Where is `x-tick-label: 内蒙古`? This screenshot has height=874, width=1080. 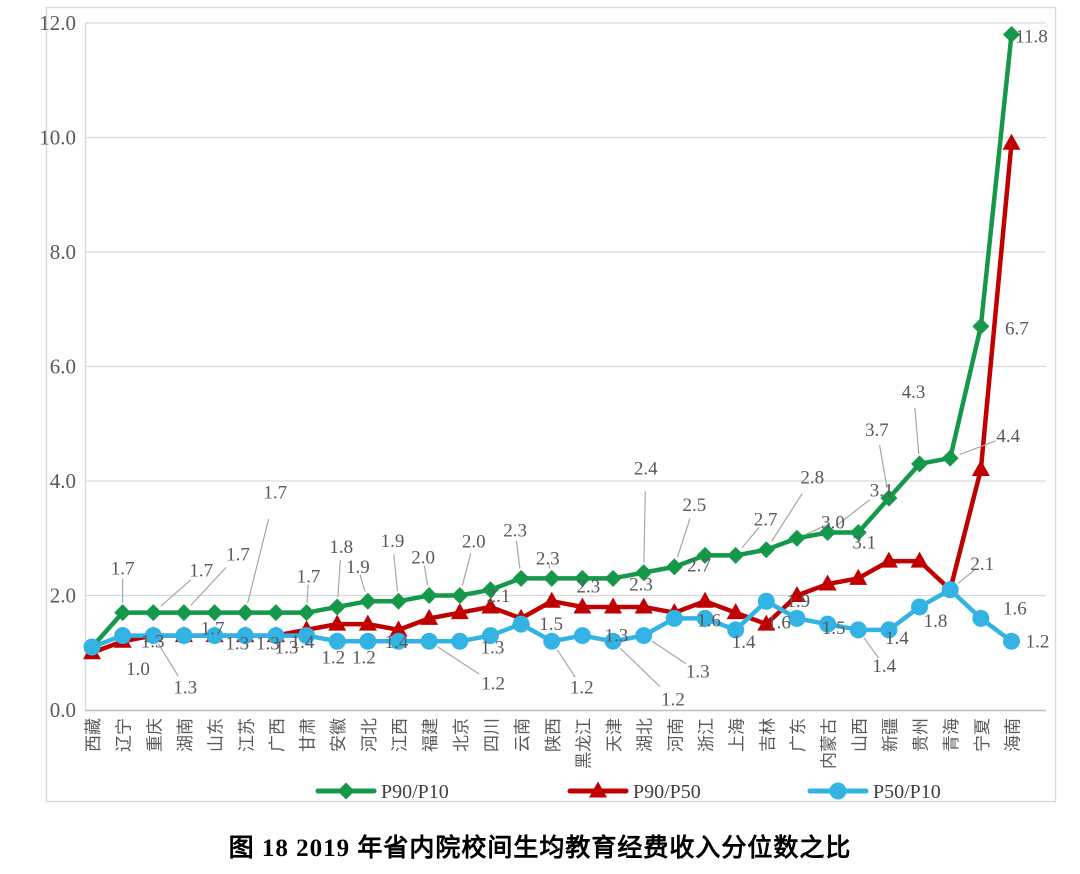
x-tick-label: 内蒙古 is located at coordinates (829, 743).